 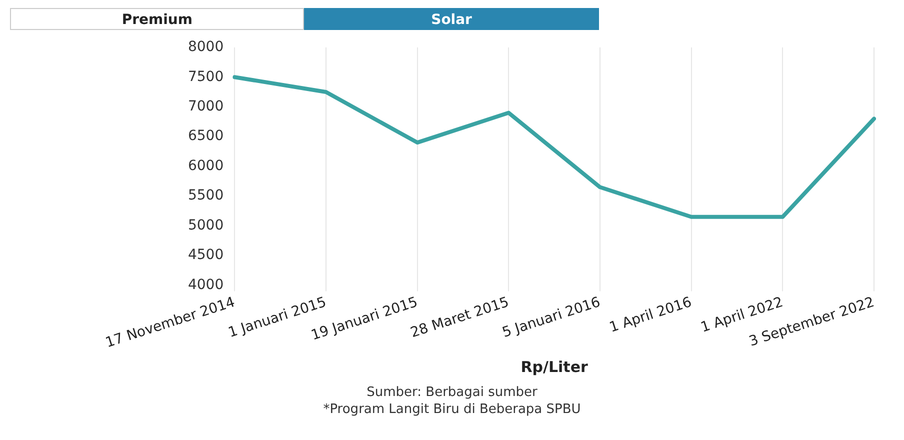 I want to click on y-tick-label: 5500, so click(x=206, y=196).